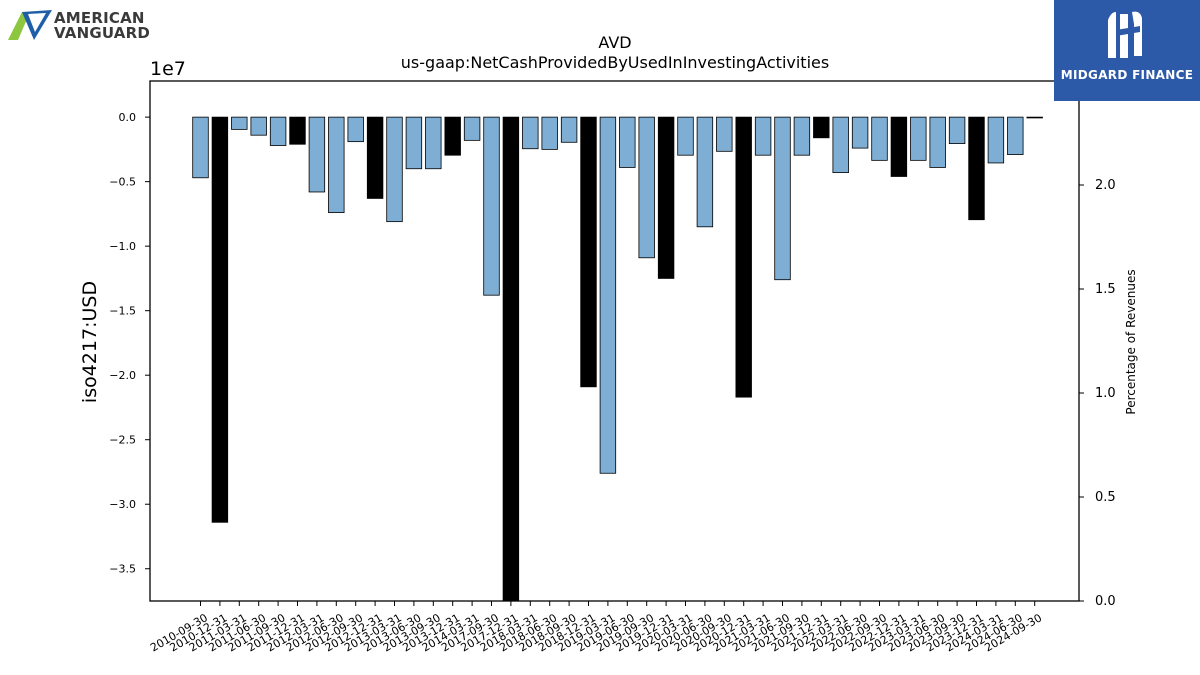  Describe the element at coordinates (122, 311) in the screenshot. I see `y-tick-label: −1.5` at that location.